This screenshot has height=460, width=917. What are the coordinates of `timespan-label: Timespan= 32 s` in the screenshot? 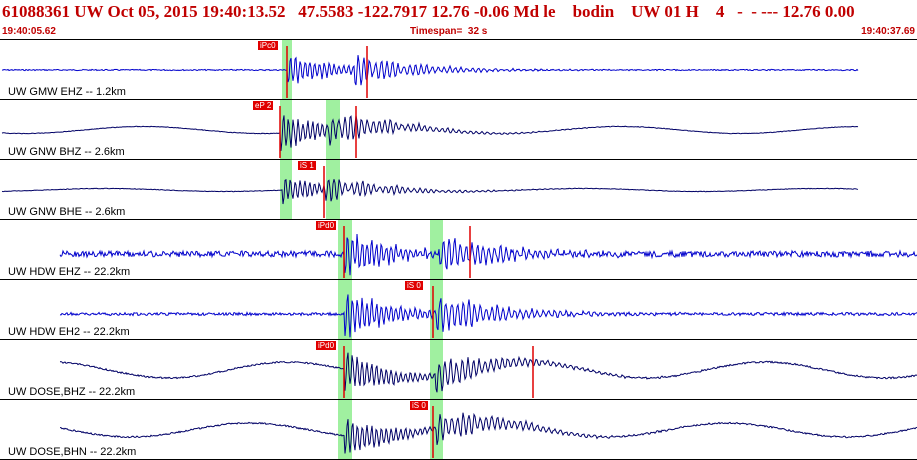 It's located at (449, 31).